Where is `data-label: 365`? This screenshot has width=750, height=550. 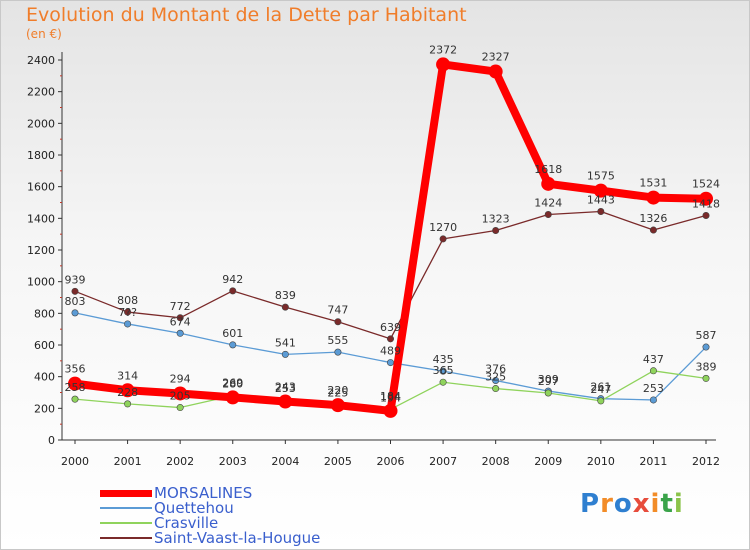 data-label: 365 is located at coordinates (443, 370).